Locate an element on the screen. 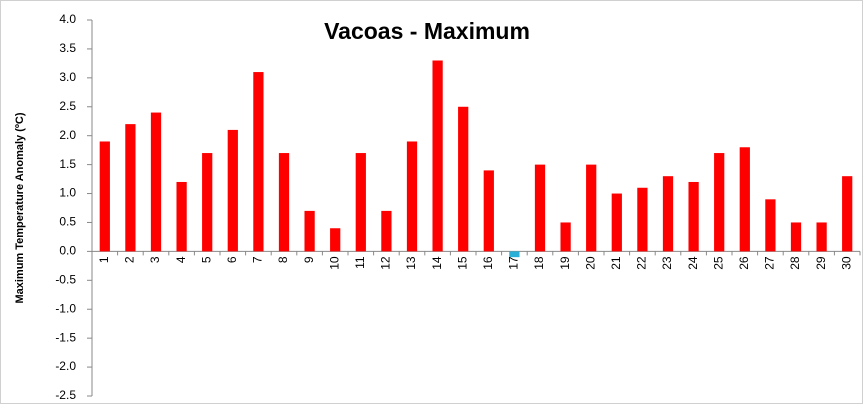  y-tick-label: -1.5 is located at coordinates (65, 337).